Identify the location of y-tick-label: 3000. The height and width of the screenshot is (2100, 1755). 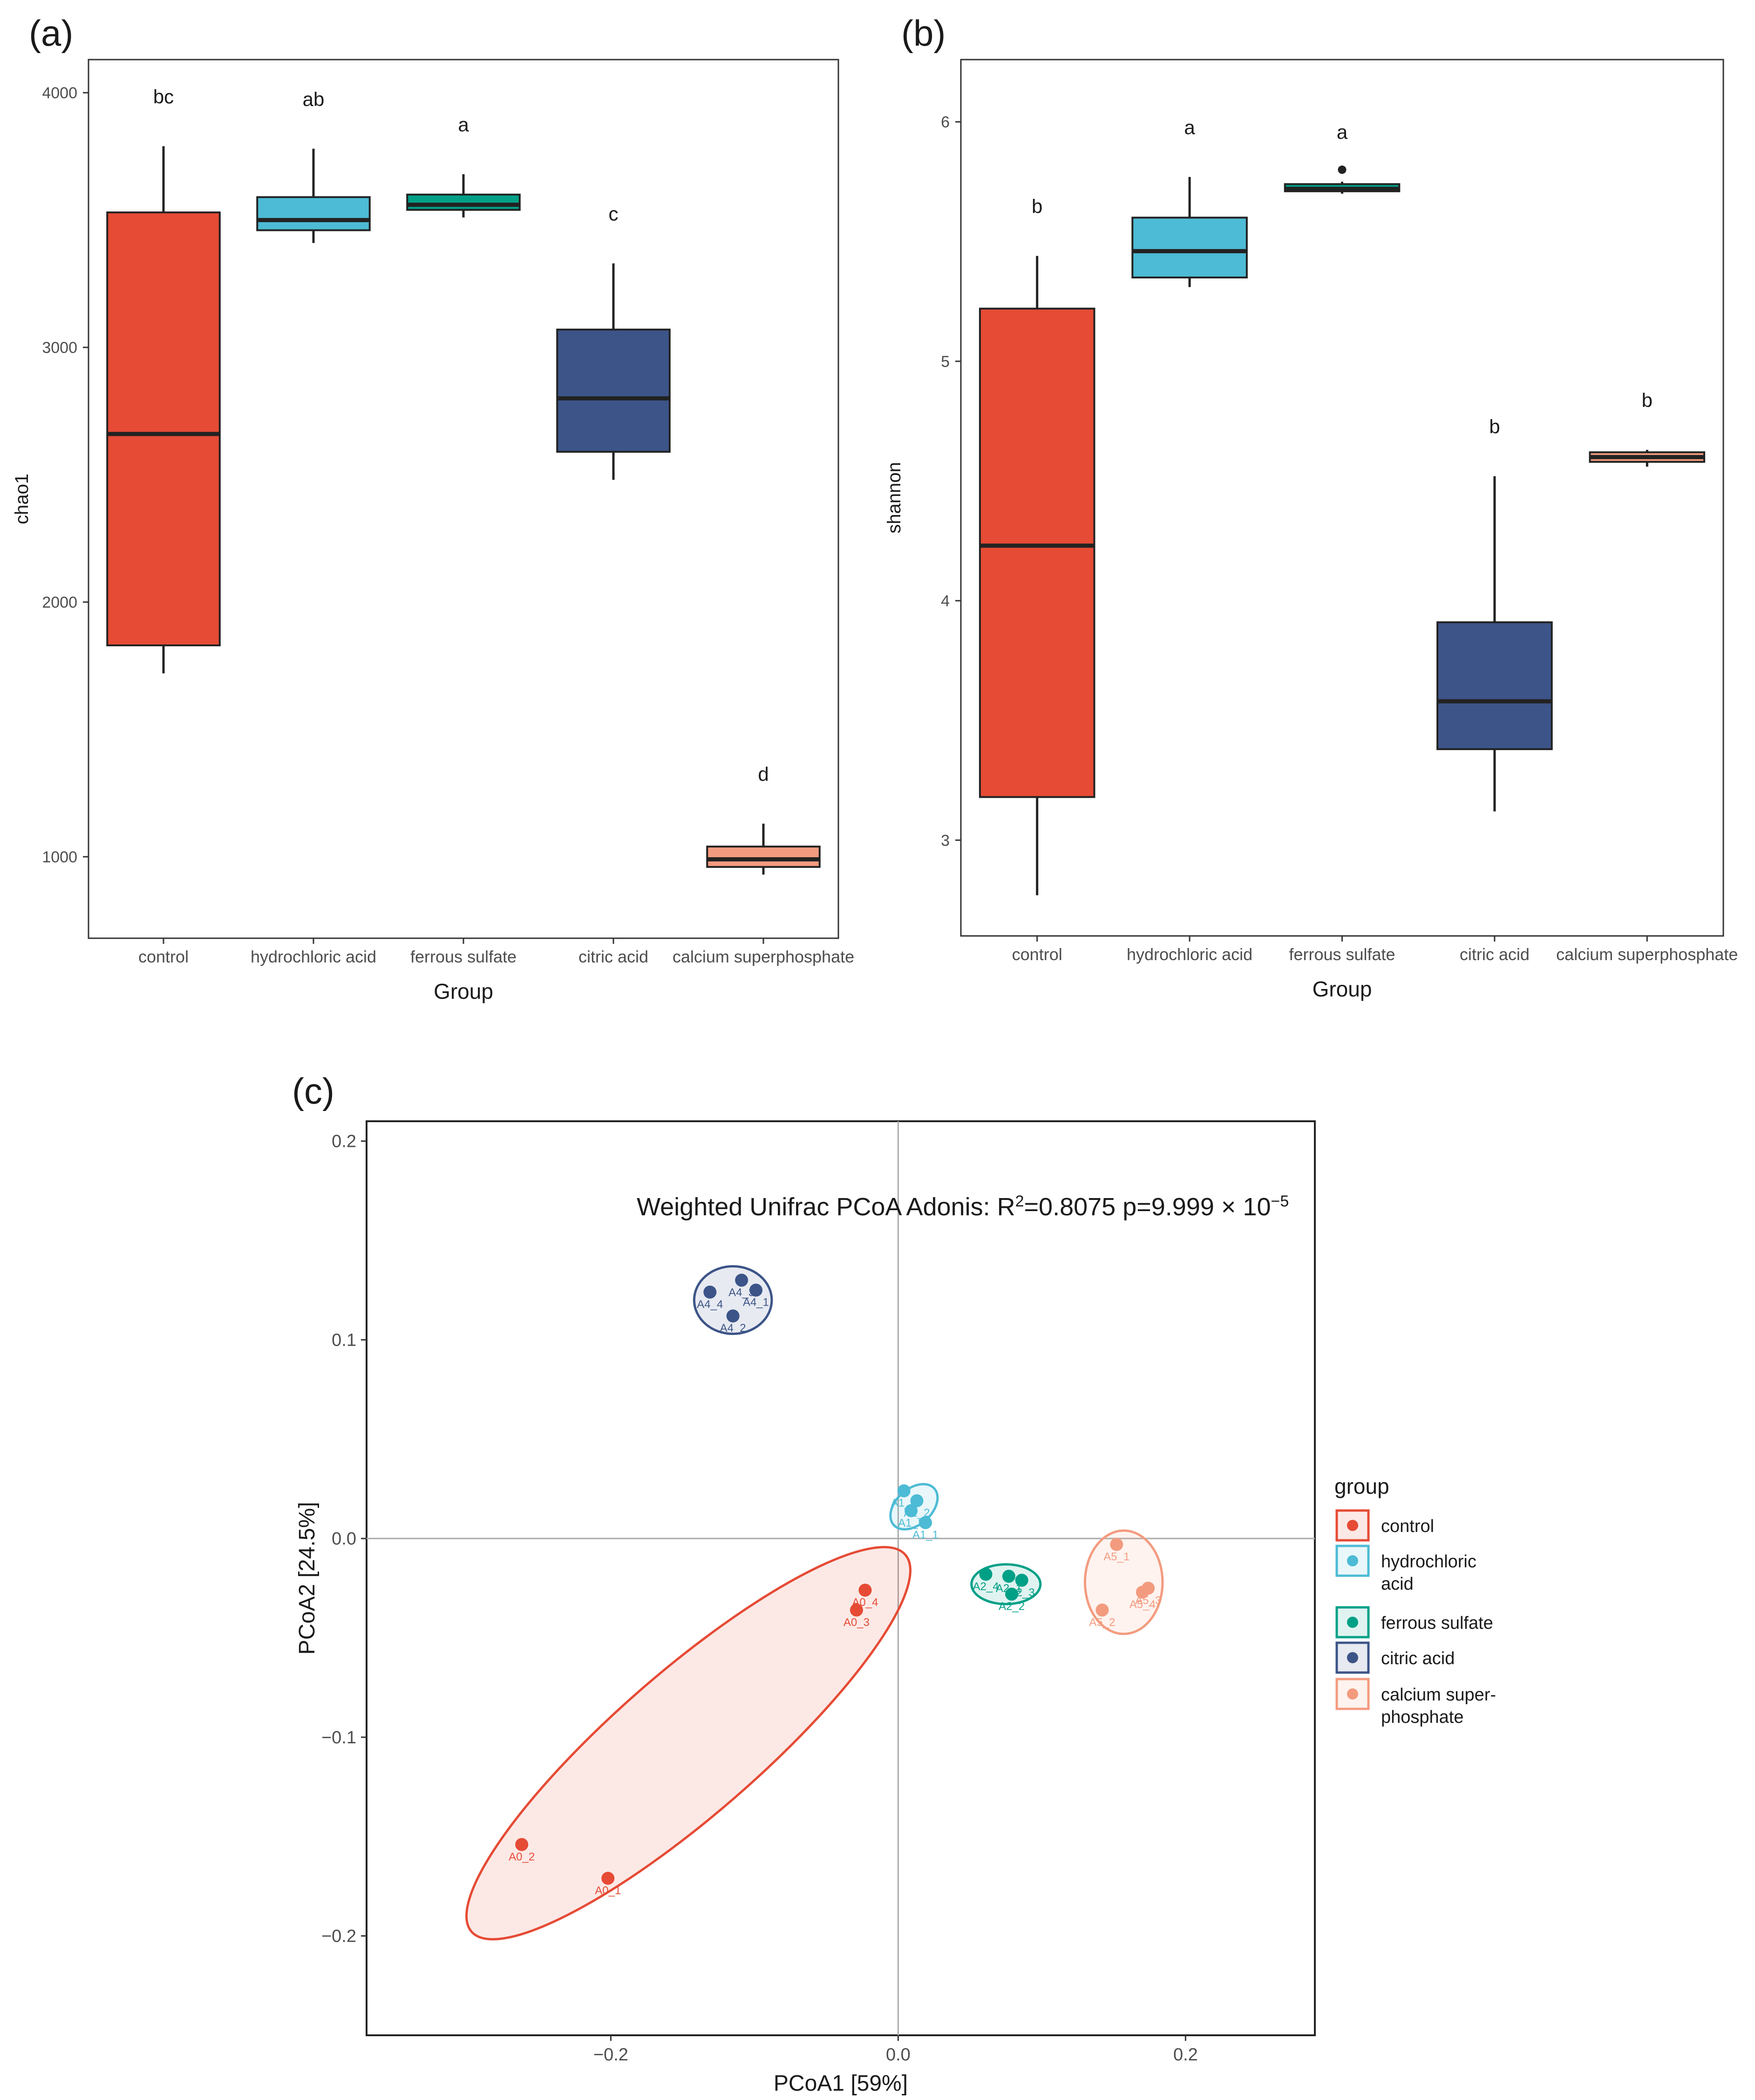
(59, 348).